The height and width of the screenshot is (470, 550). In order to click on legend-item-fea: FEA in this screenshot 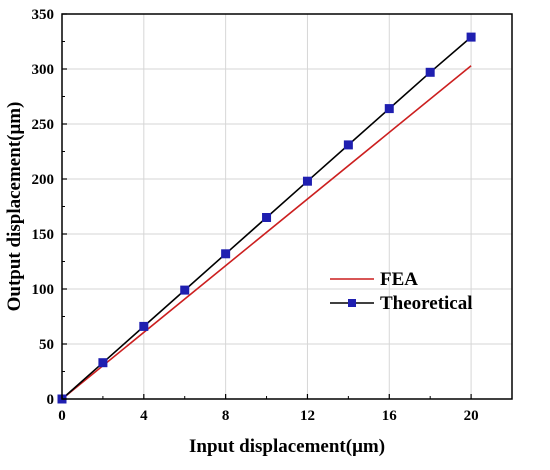, I will do `click(374, 279)`.